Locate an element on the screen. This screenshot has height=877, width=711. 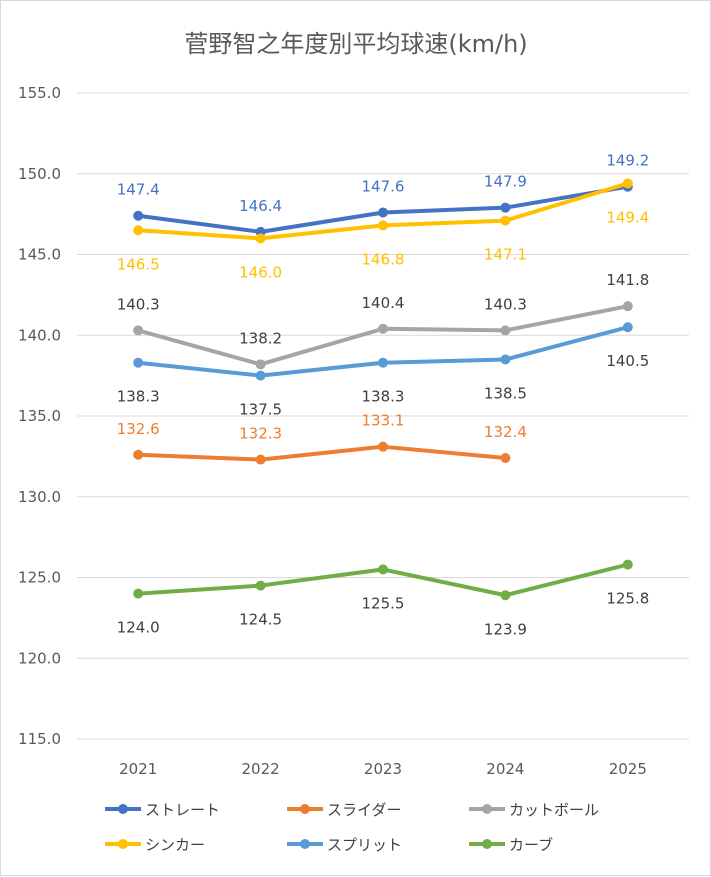
data-label: 132.6 is located at coordinates (138, 429).